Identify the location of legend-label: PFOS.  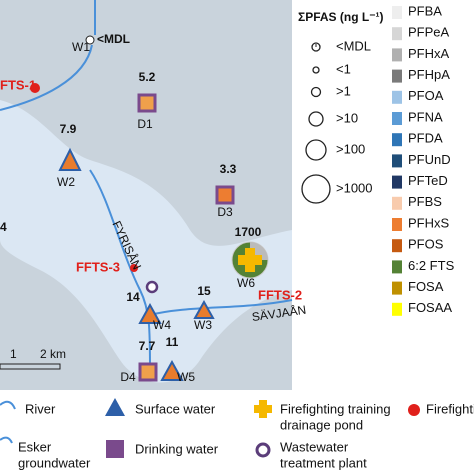
(426, 244).